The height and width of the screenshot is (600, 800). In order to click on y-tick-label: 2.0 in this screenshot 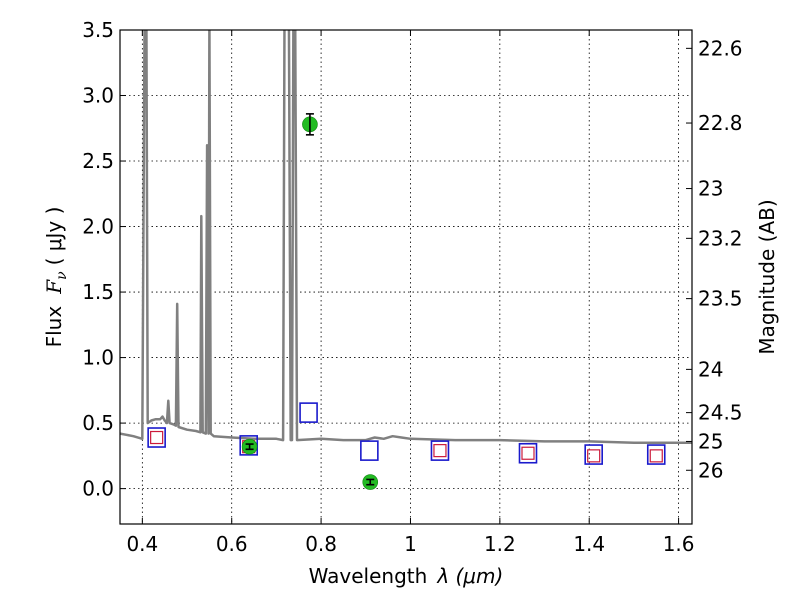, I will do `click(98, 227)`.